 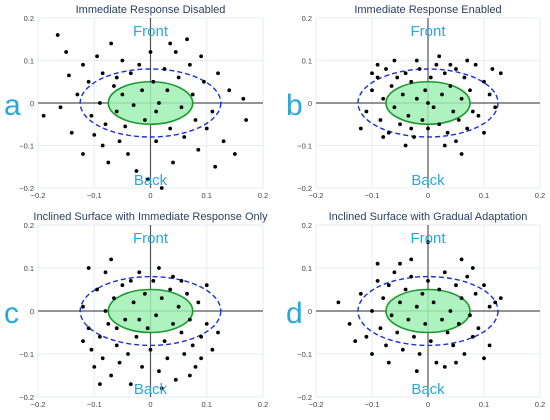 I want to click on x-tick-label: 0, so click(x=428, y=195).